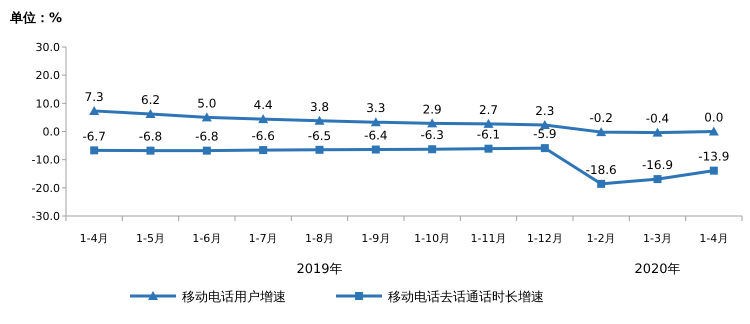  Describe the element at coordinates (544, 238) in the screenshot. I see `x-tick-label: 1-12月` at that location.